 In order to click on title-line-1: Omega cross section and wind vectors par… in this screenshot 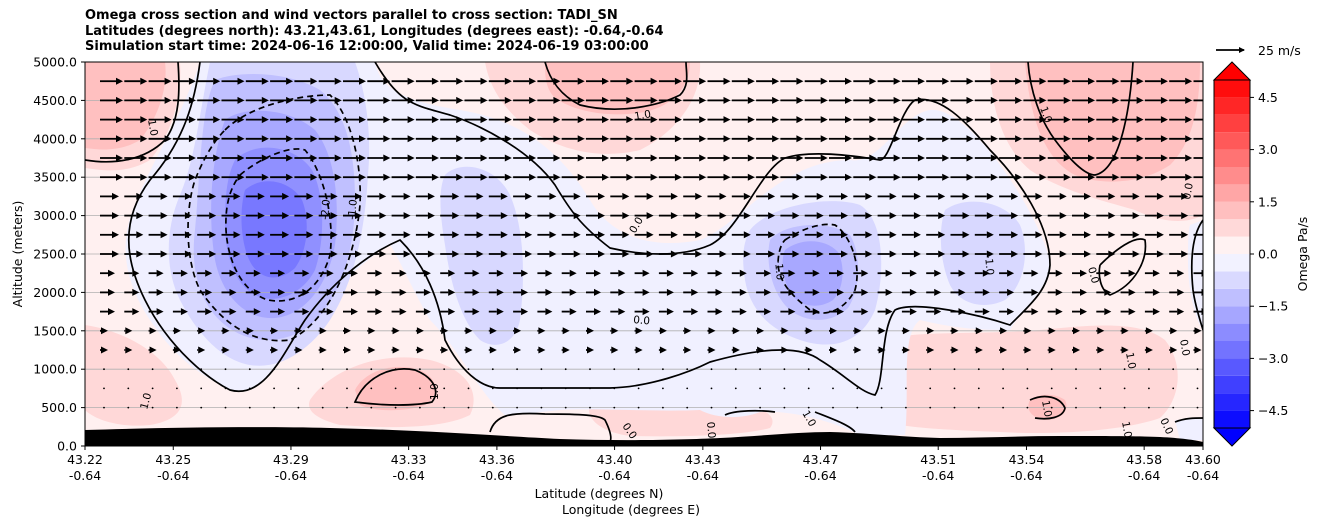, I will do `click(351, 15)`.